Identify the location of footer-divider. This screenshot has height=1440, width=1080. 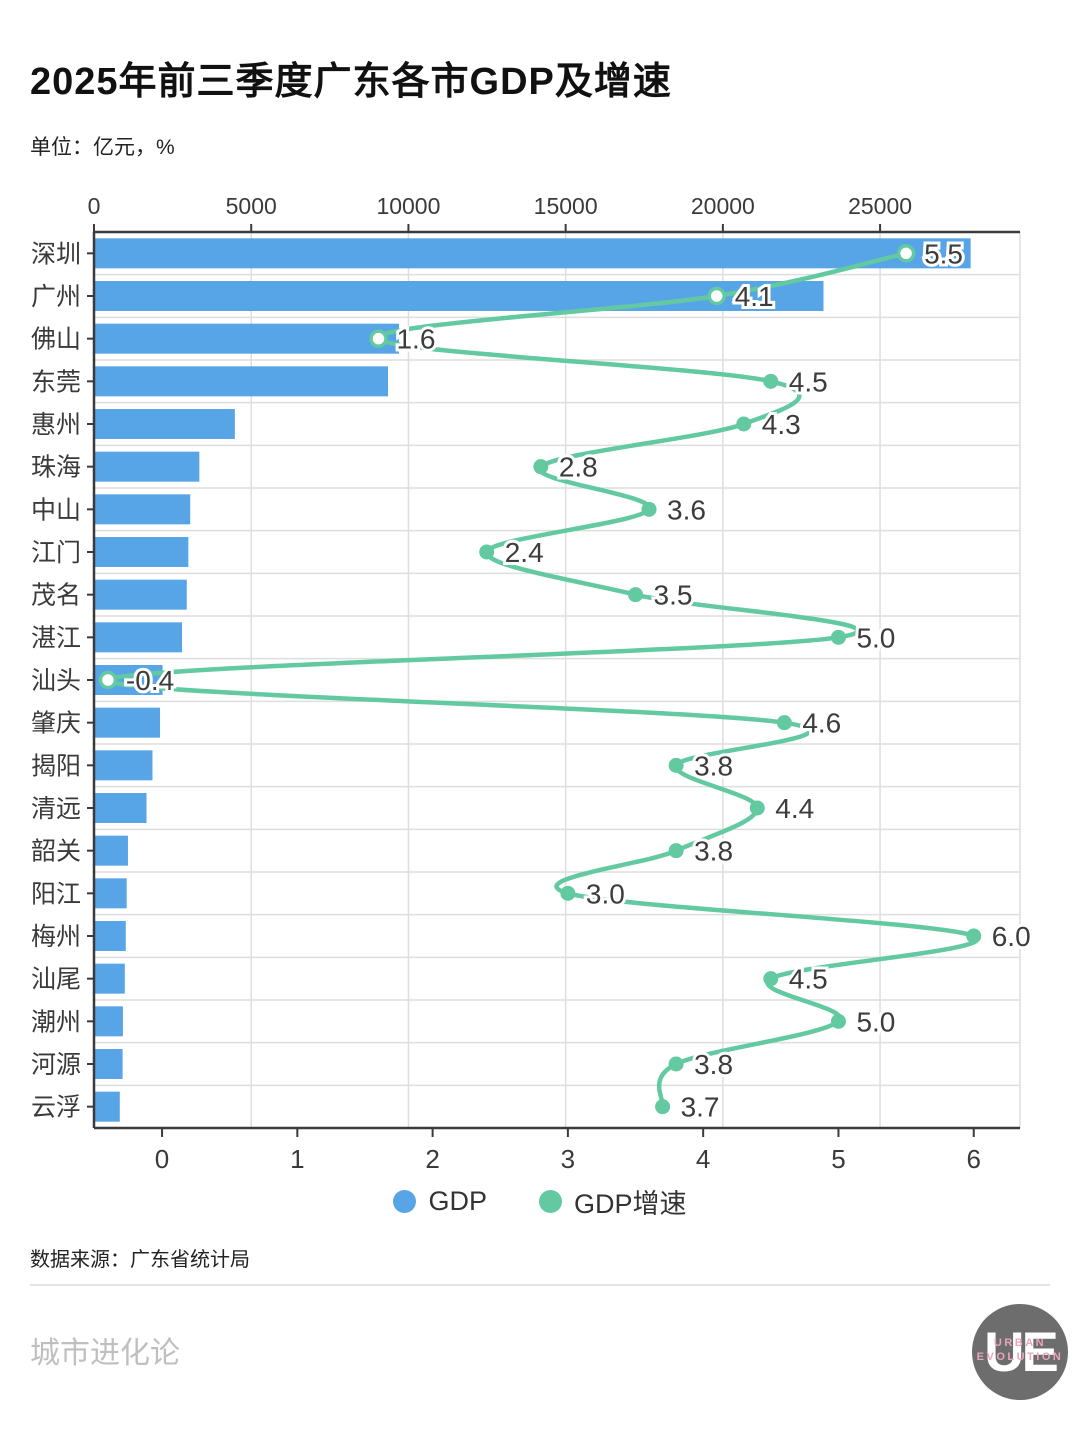
(540, 1285).